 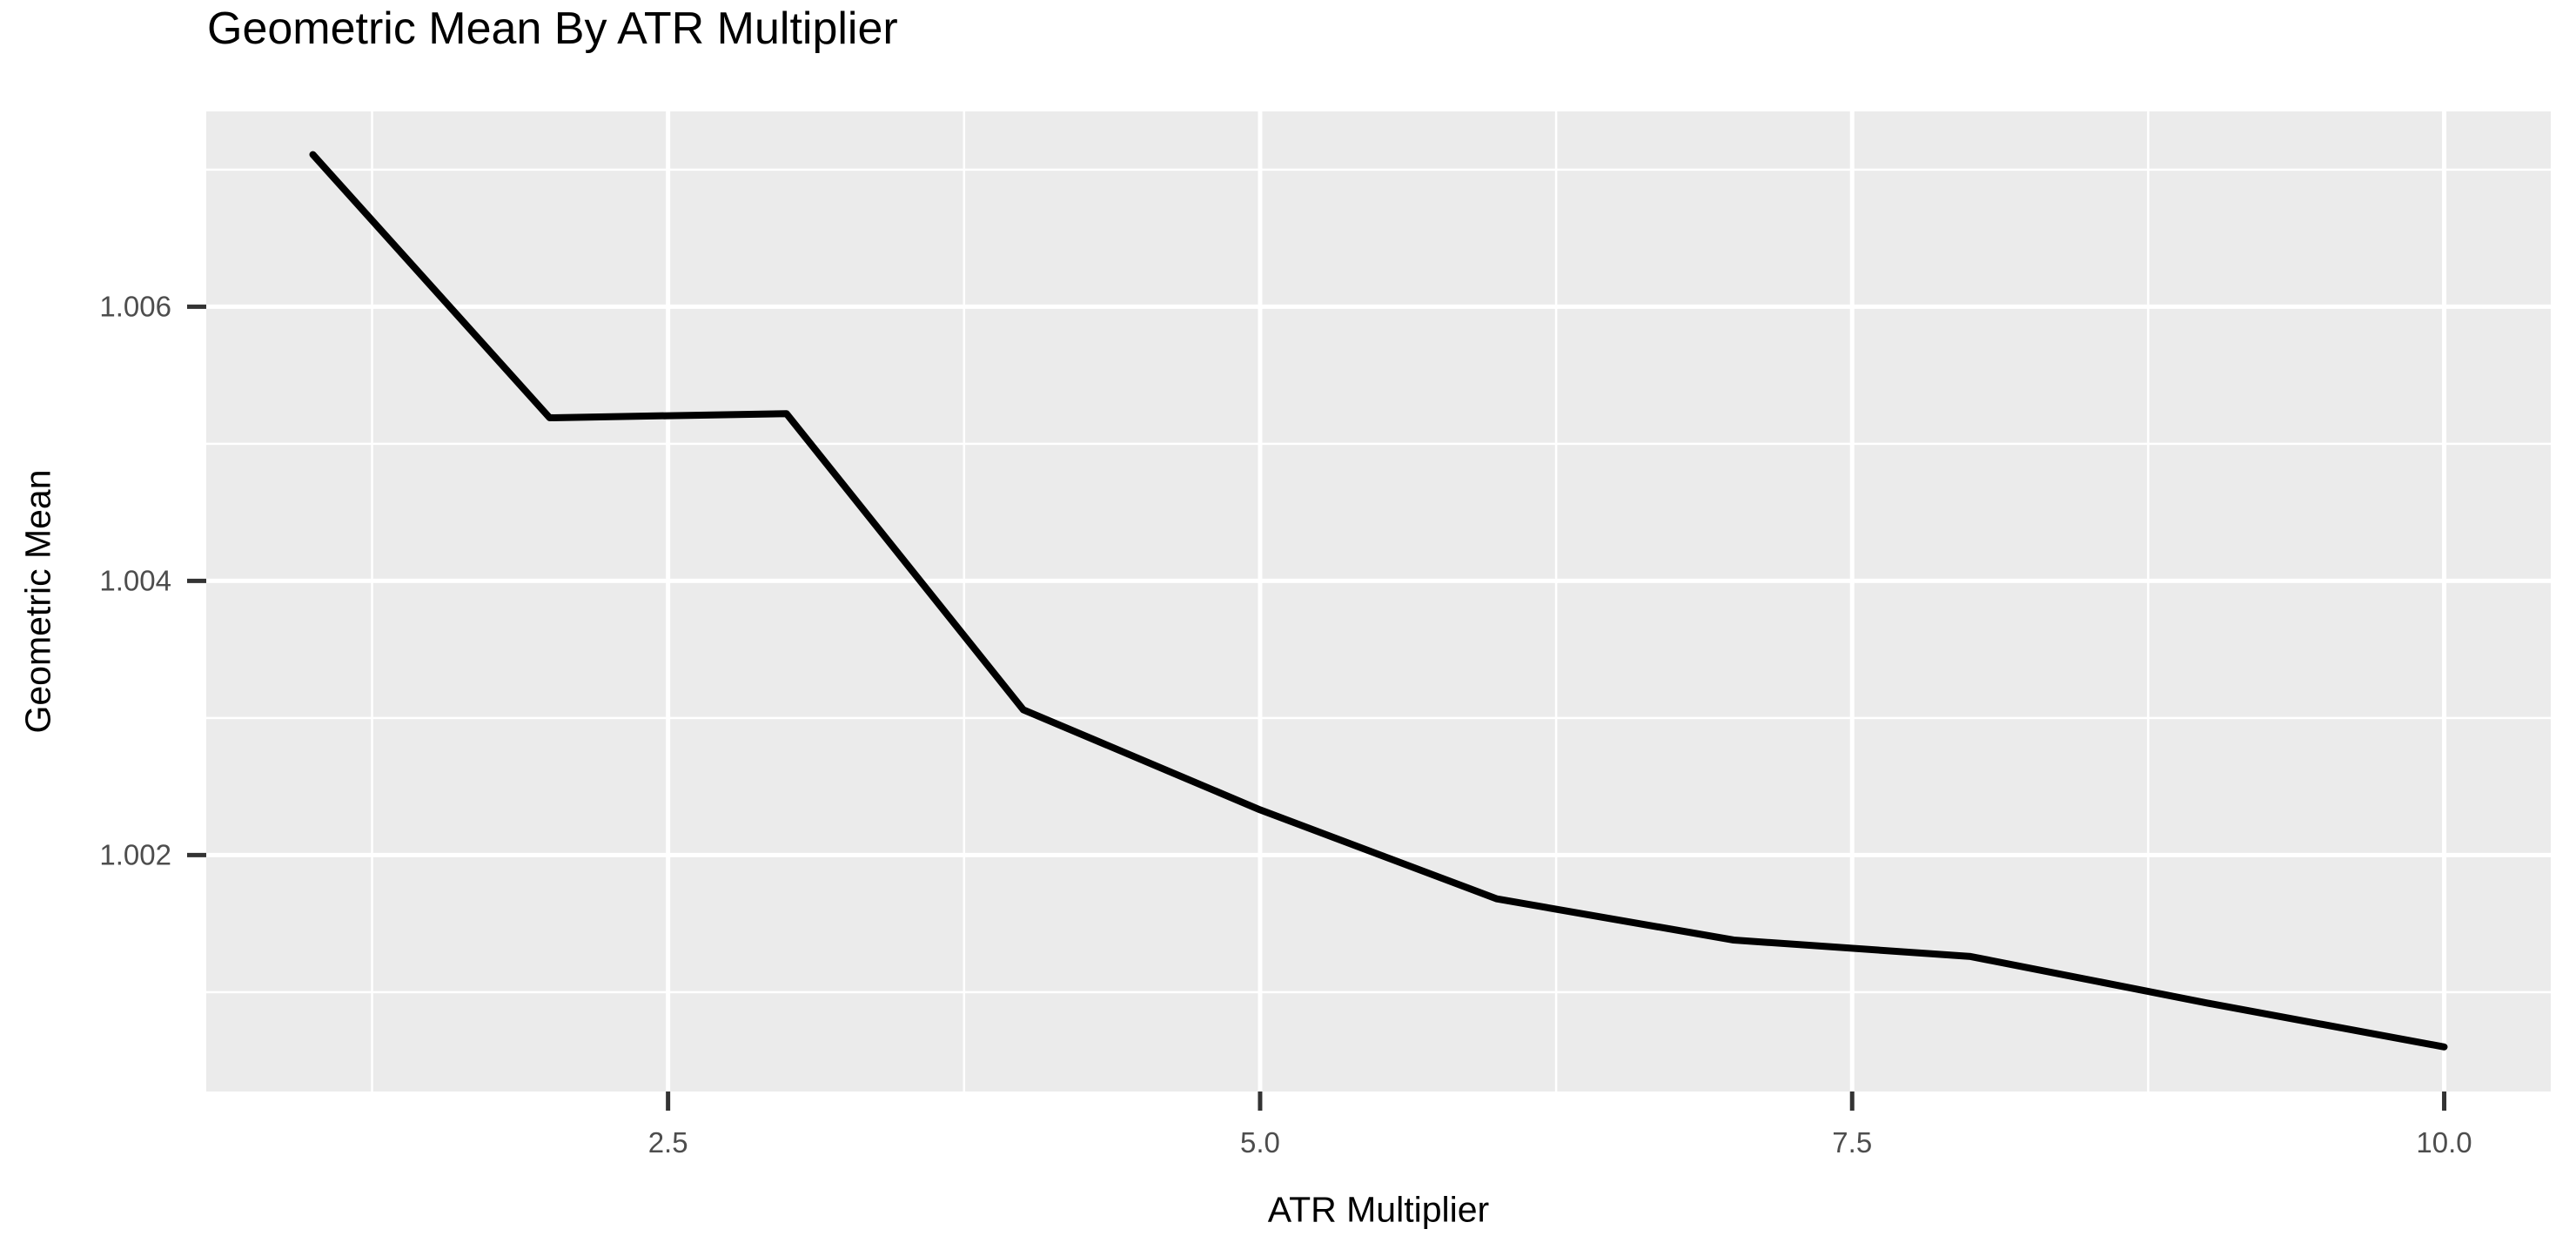 I want to click on x-tick-label: 5.0, so click(x=1260, y=1142).